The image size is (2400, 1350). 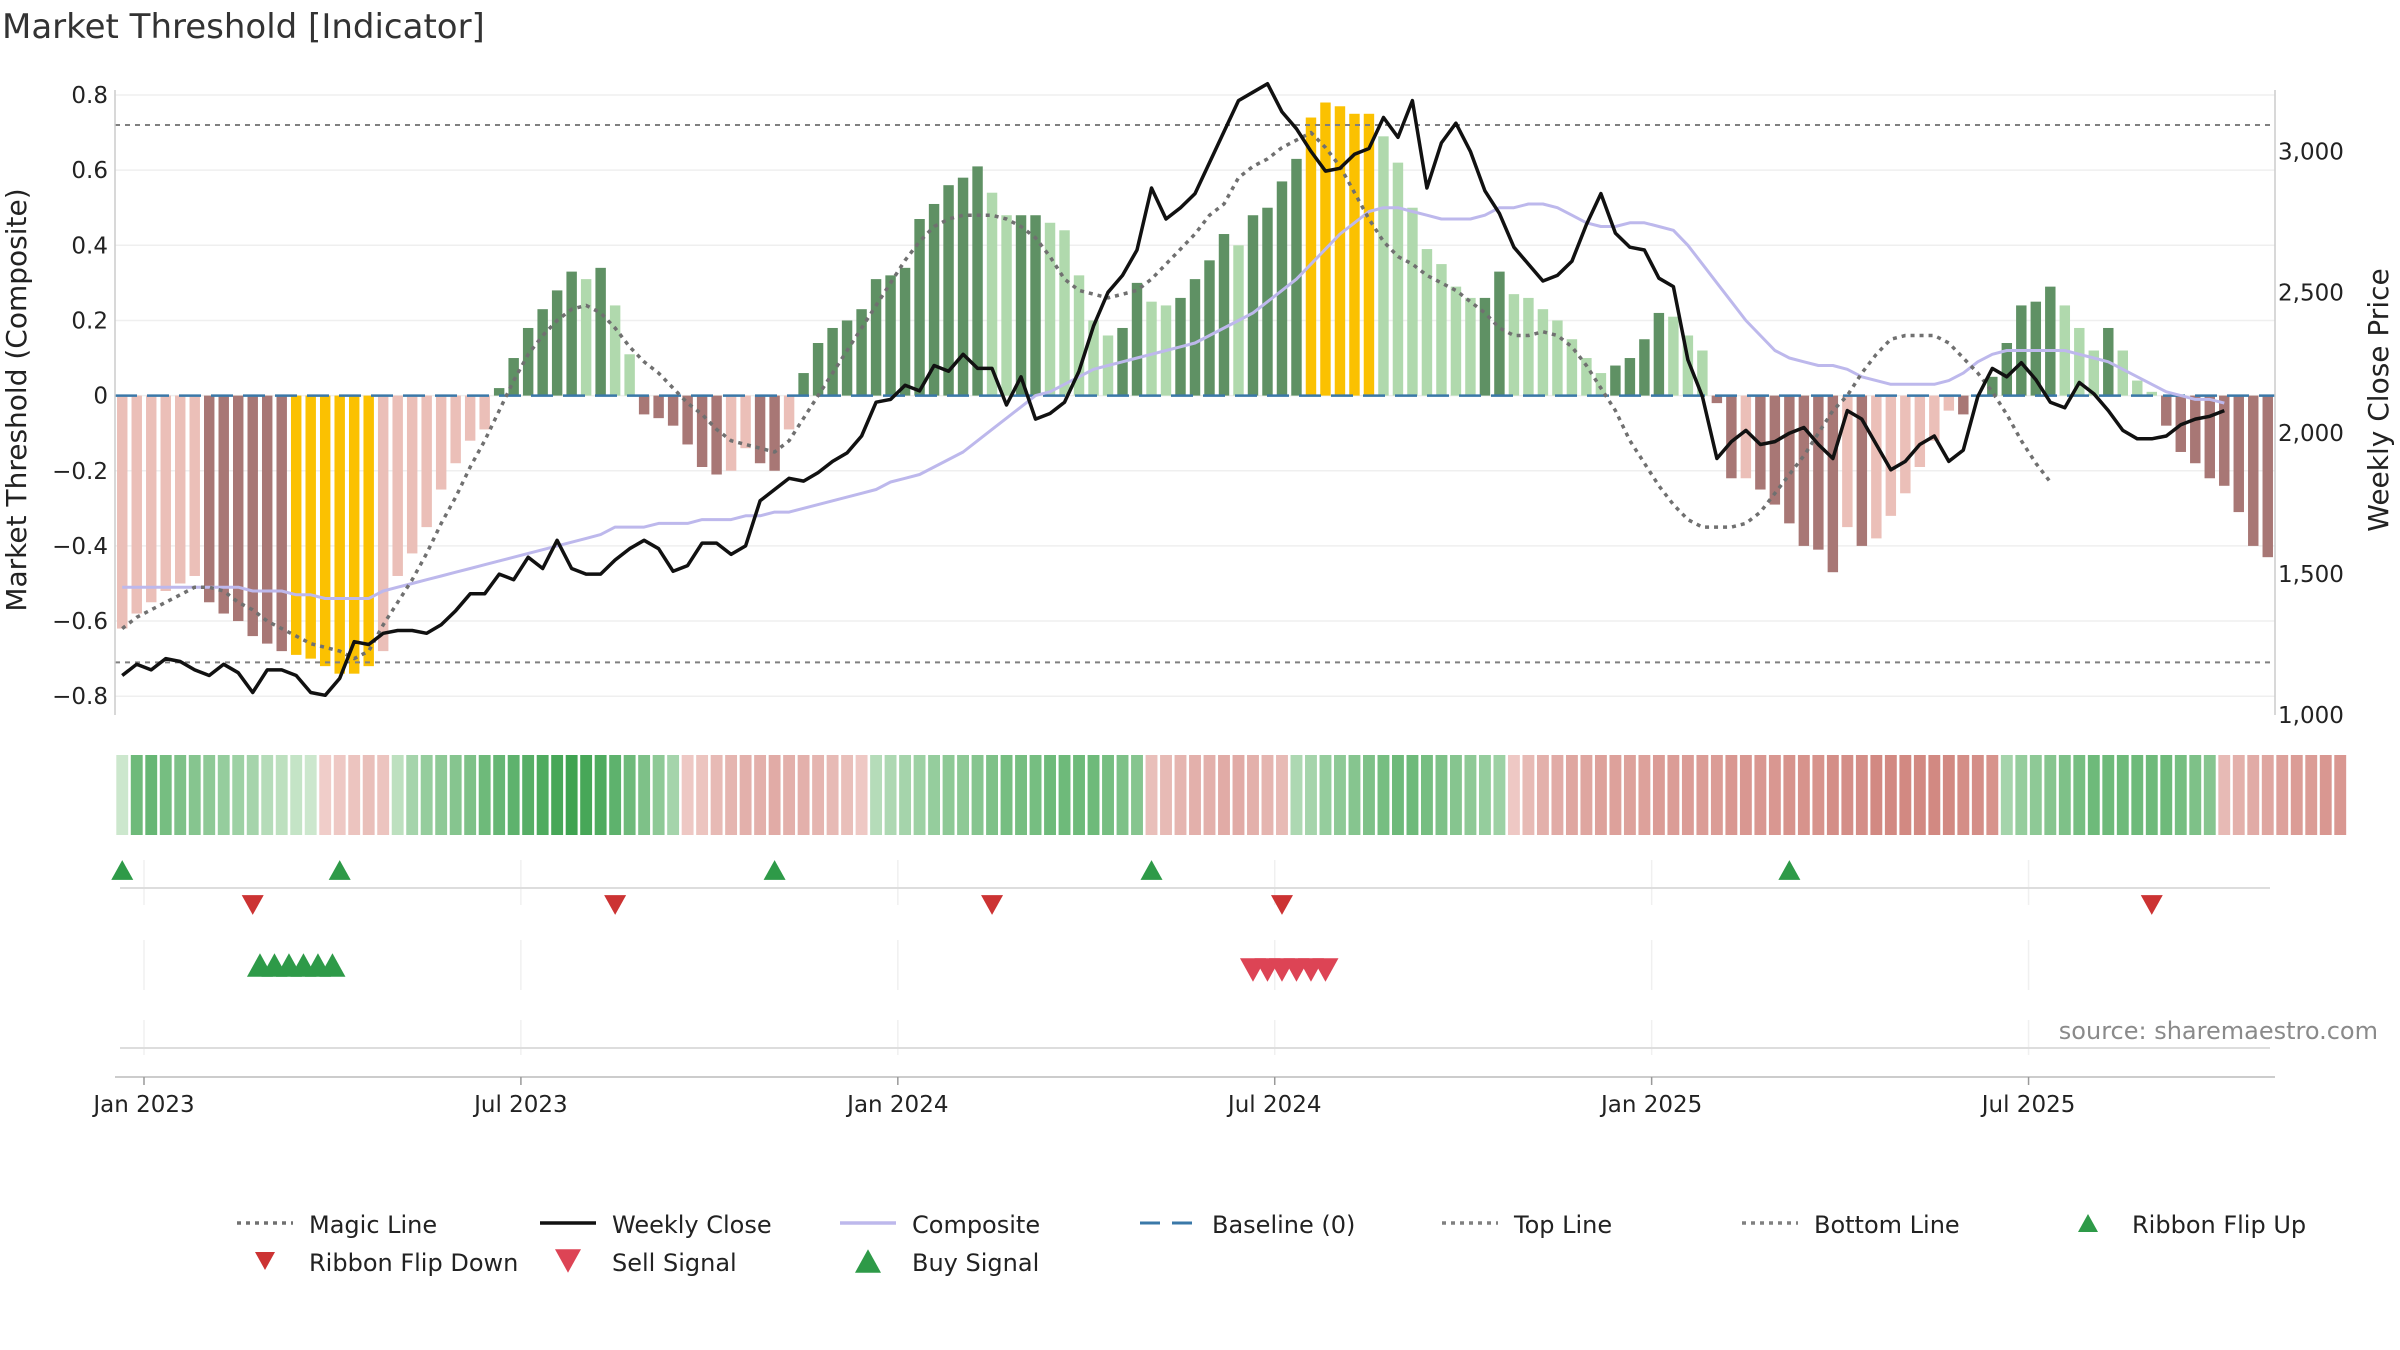 I want to click on legend-label: Baseline (0), so click(x=1283, y=1225).